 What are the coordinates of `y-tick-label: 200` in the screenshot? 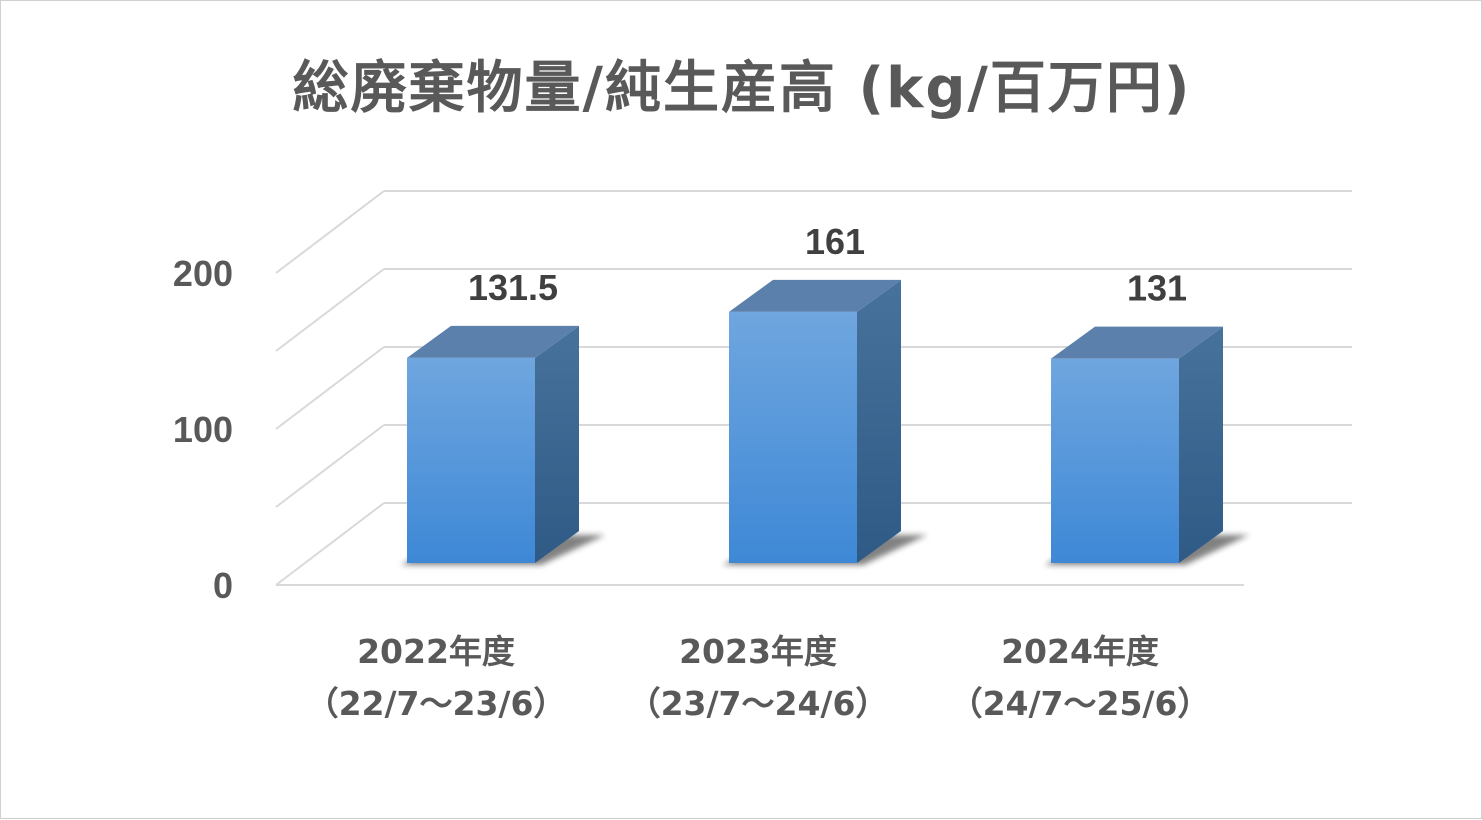 It's located at (203, 273).